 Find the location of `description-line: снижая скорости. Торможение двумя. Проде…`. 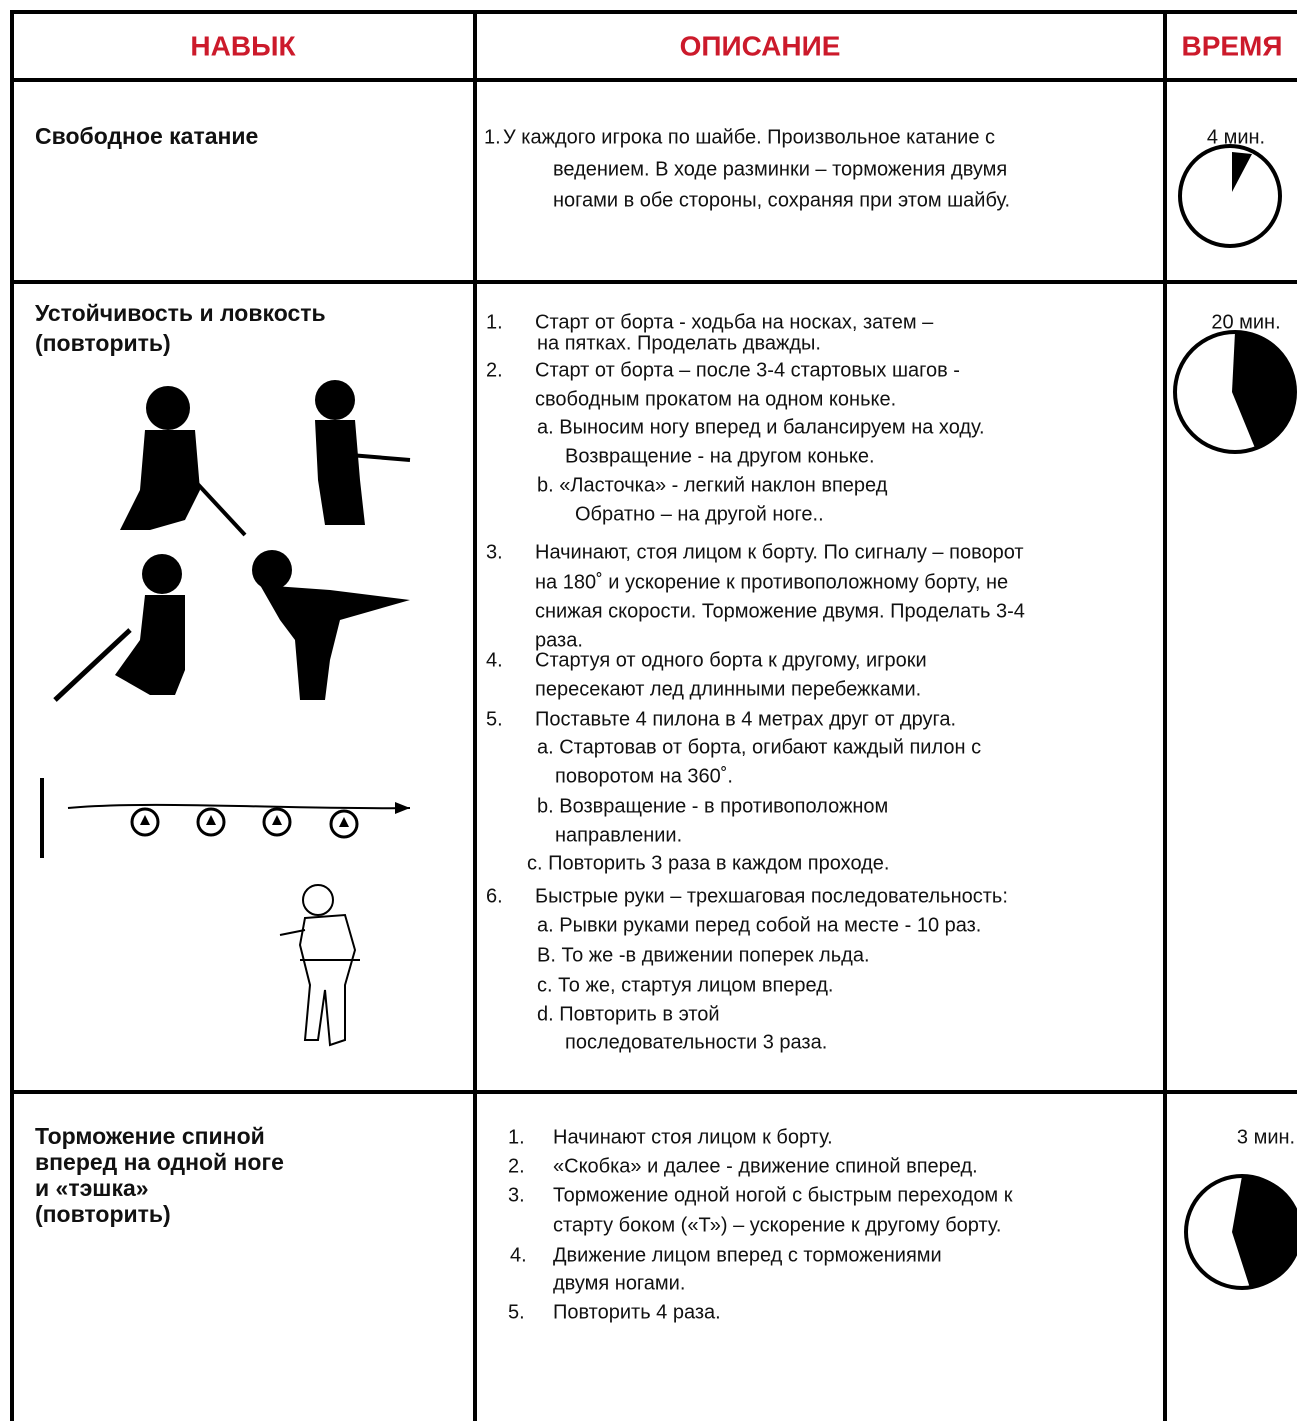

description-line: снижая скорости. Торможение двумя. Проде… is located at coordinates (780, 611).